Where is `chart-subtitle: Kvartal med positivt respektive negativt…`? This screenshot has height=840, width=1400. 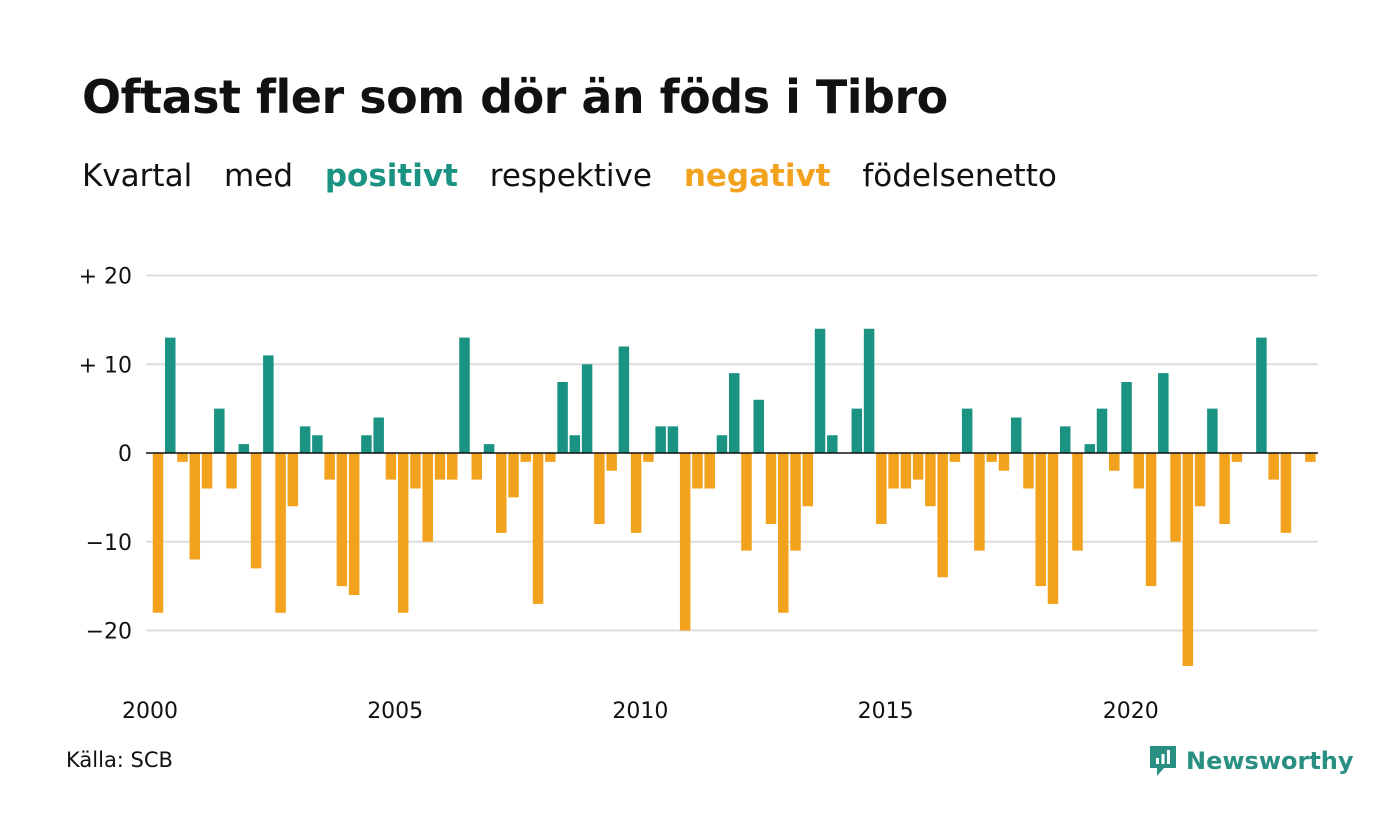 chart-subtitle: Kvartal med positivt respektive negativt… is located at coordinates (580, 176).